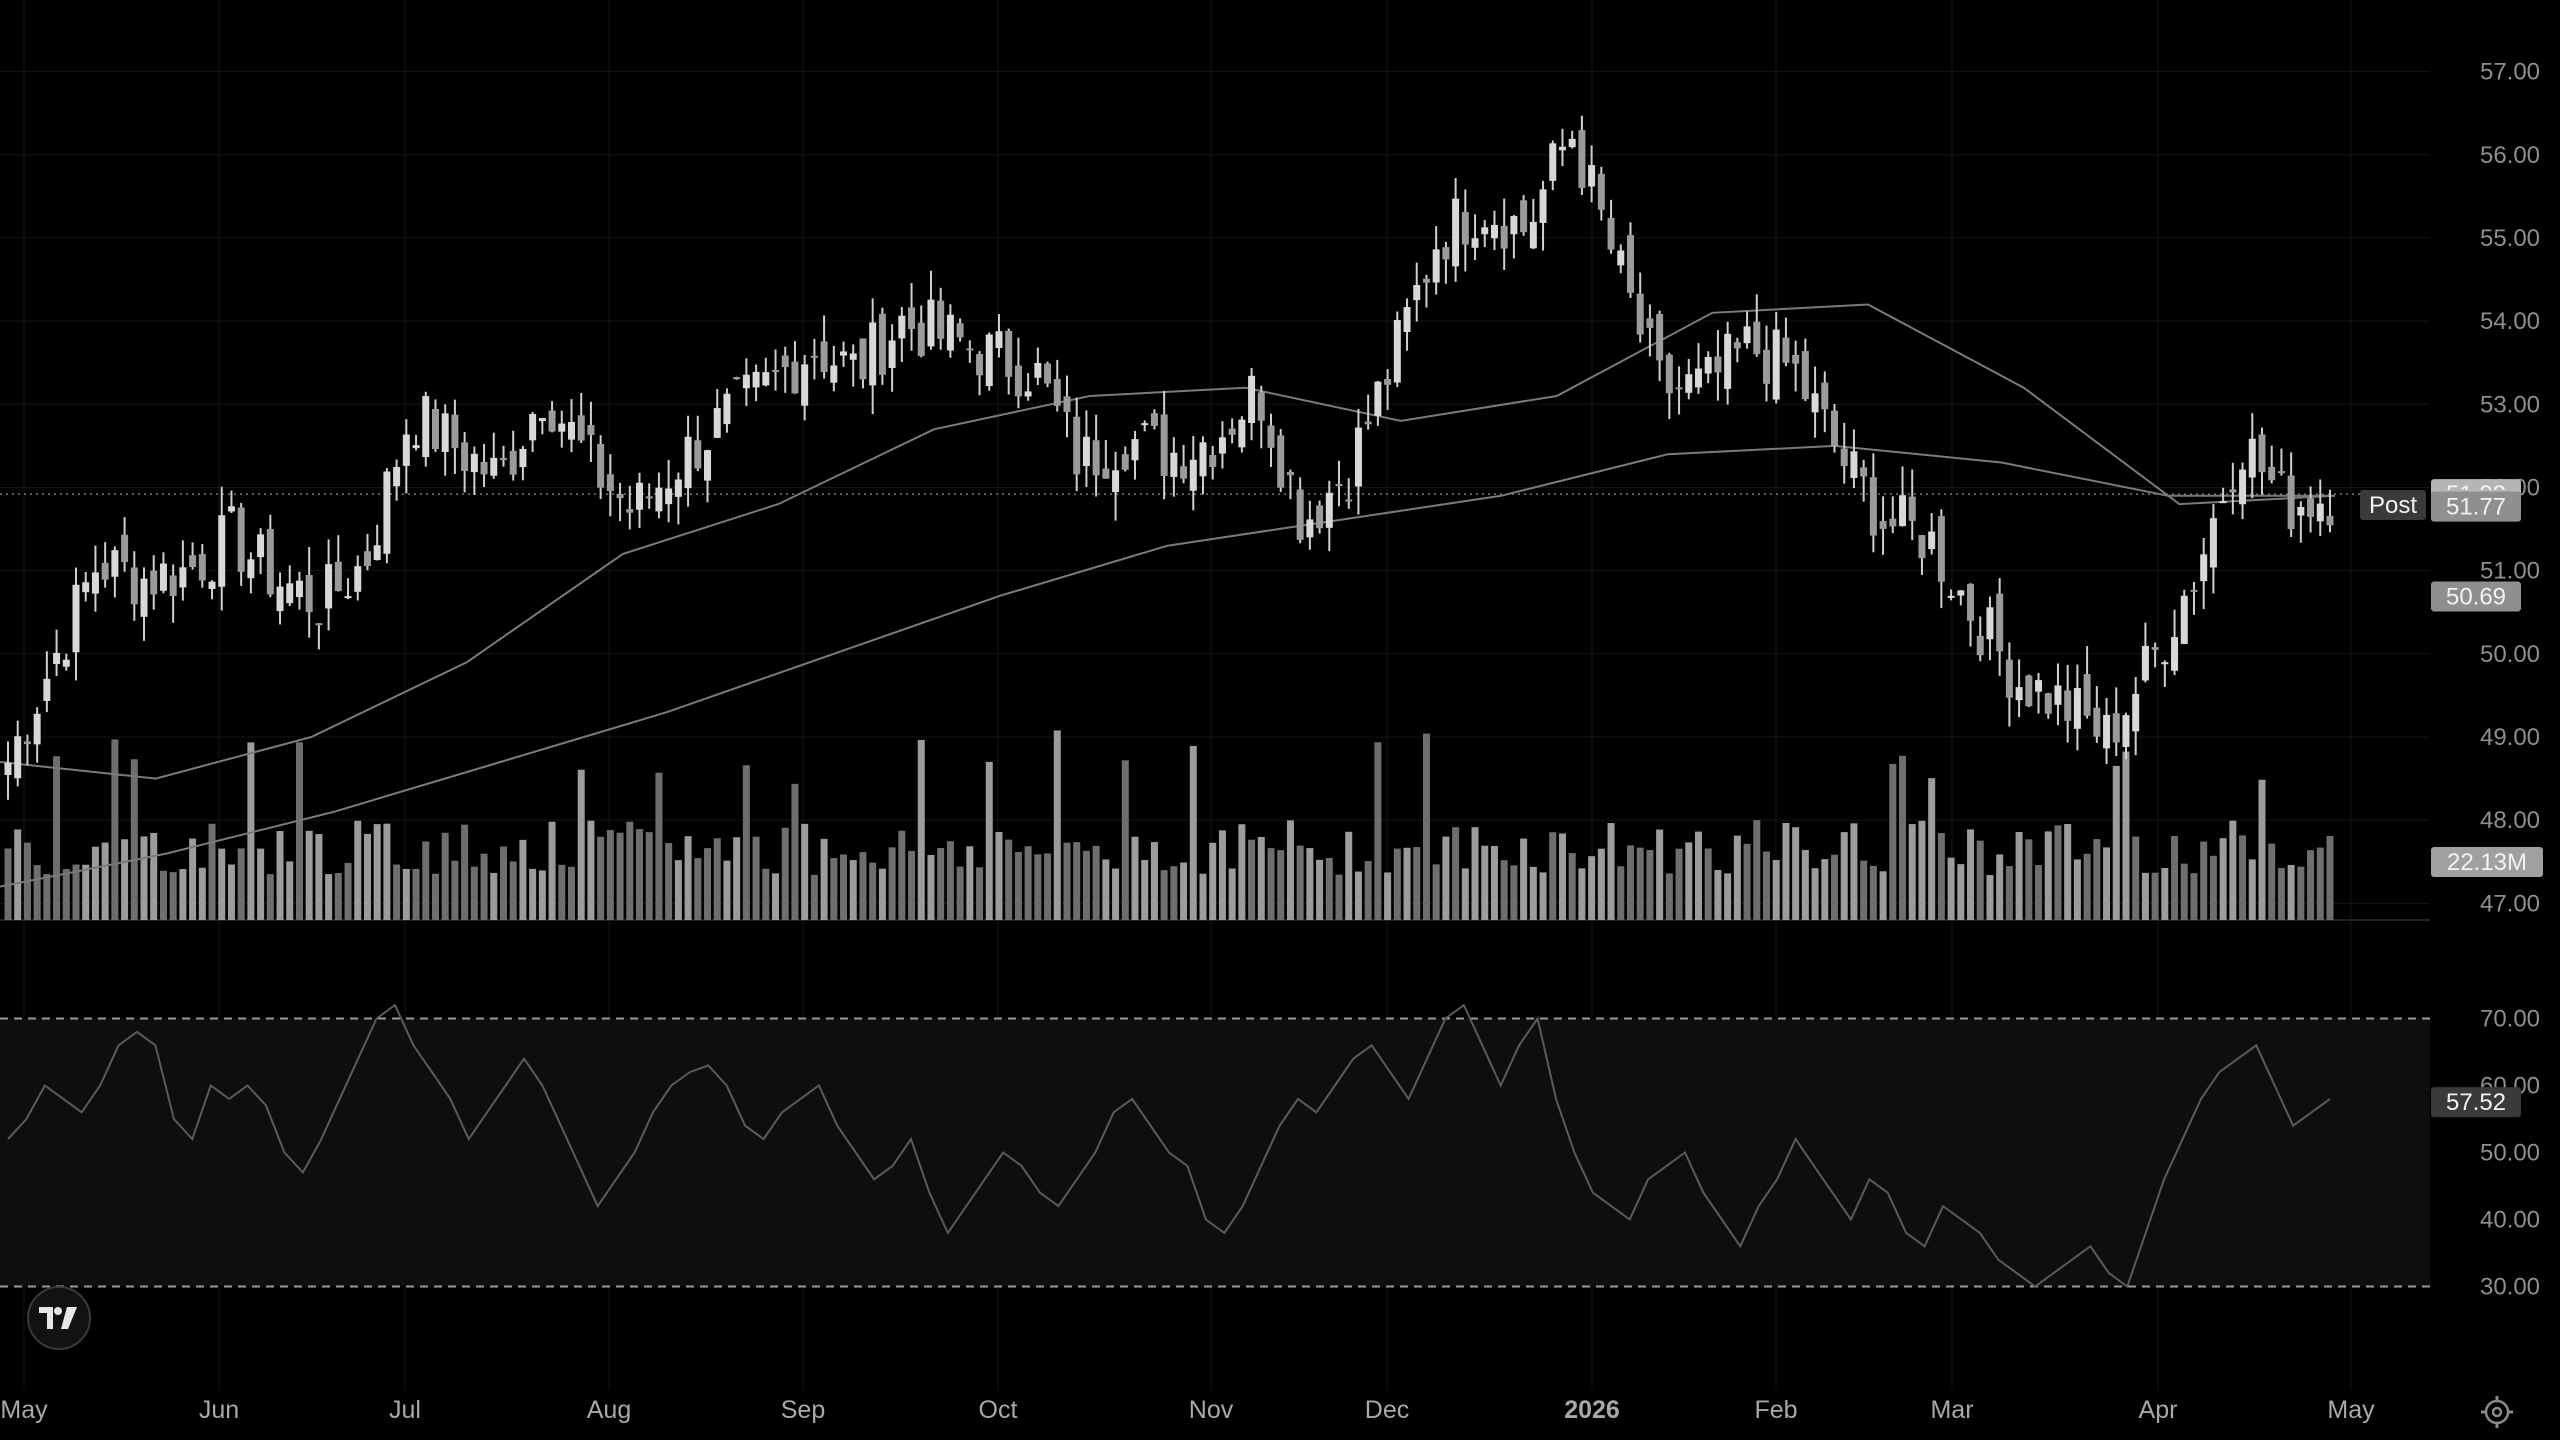  What do you see at coordinates (59, 1318) in the screenshot?
I see `tradingview-logo-icon` at bounding box center [59, 1318].